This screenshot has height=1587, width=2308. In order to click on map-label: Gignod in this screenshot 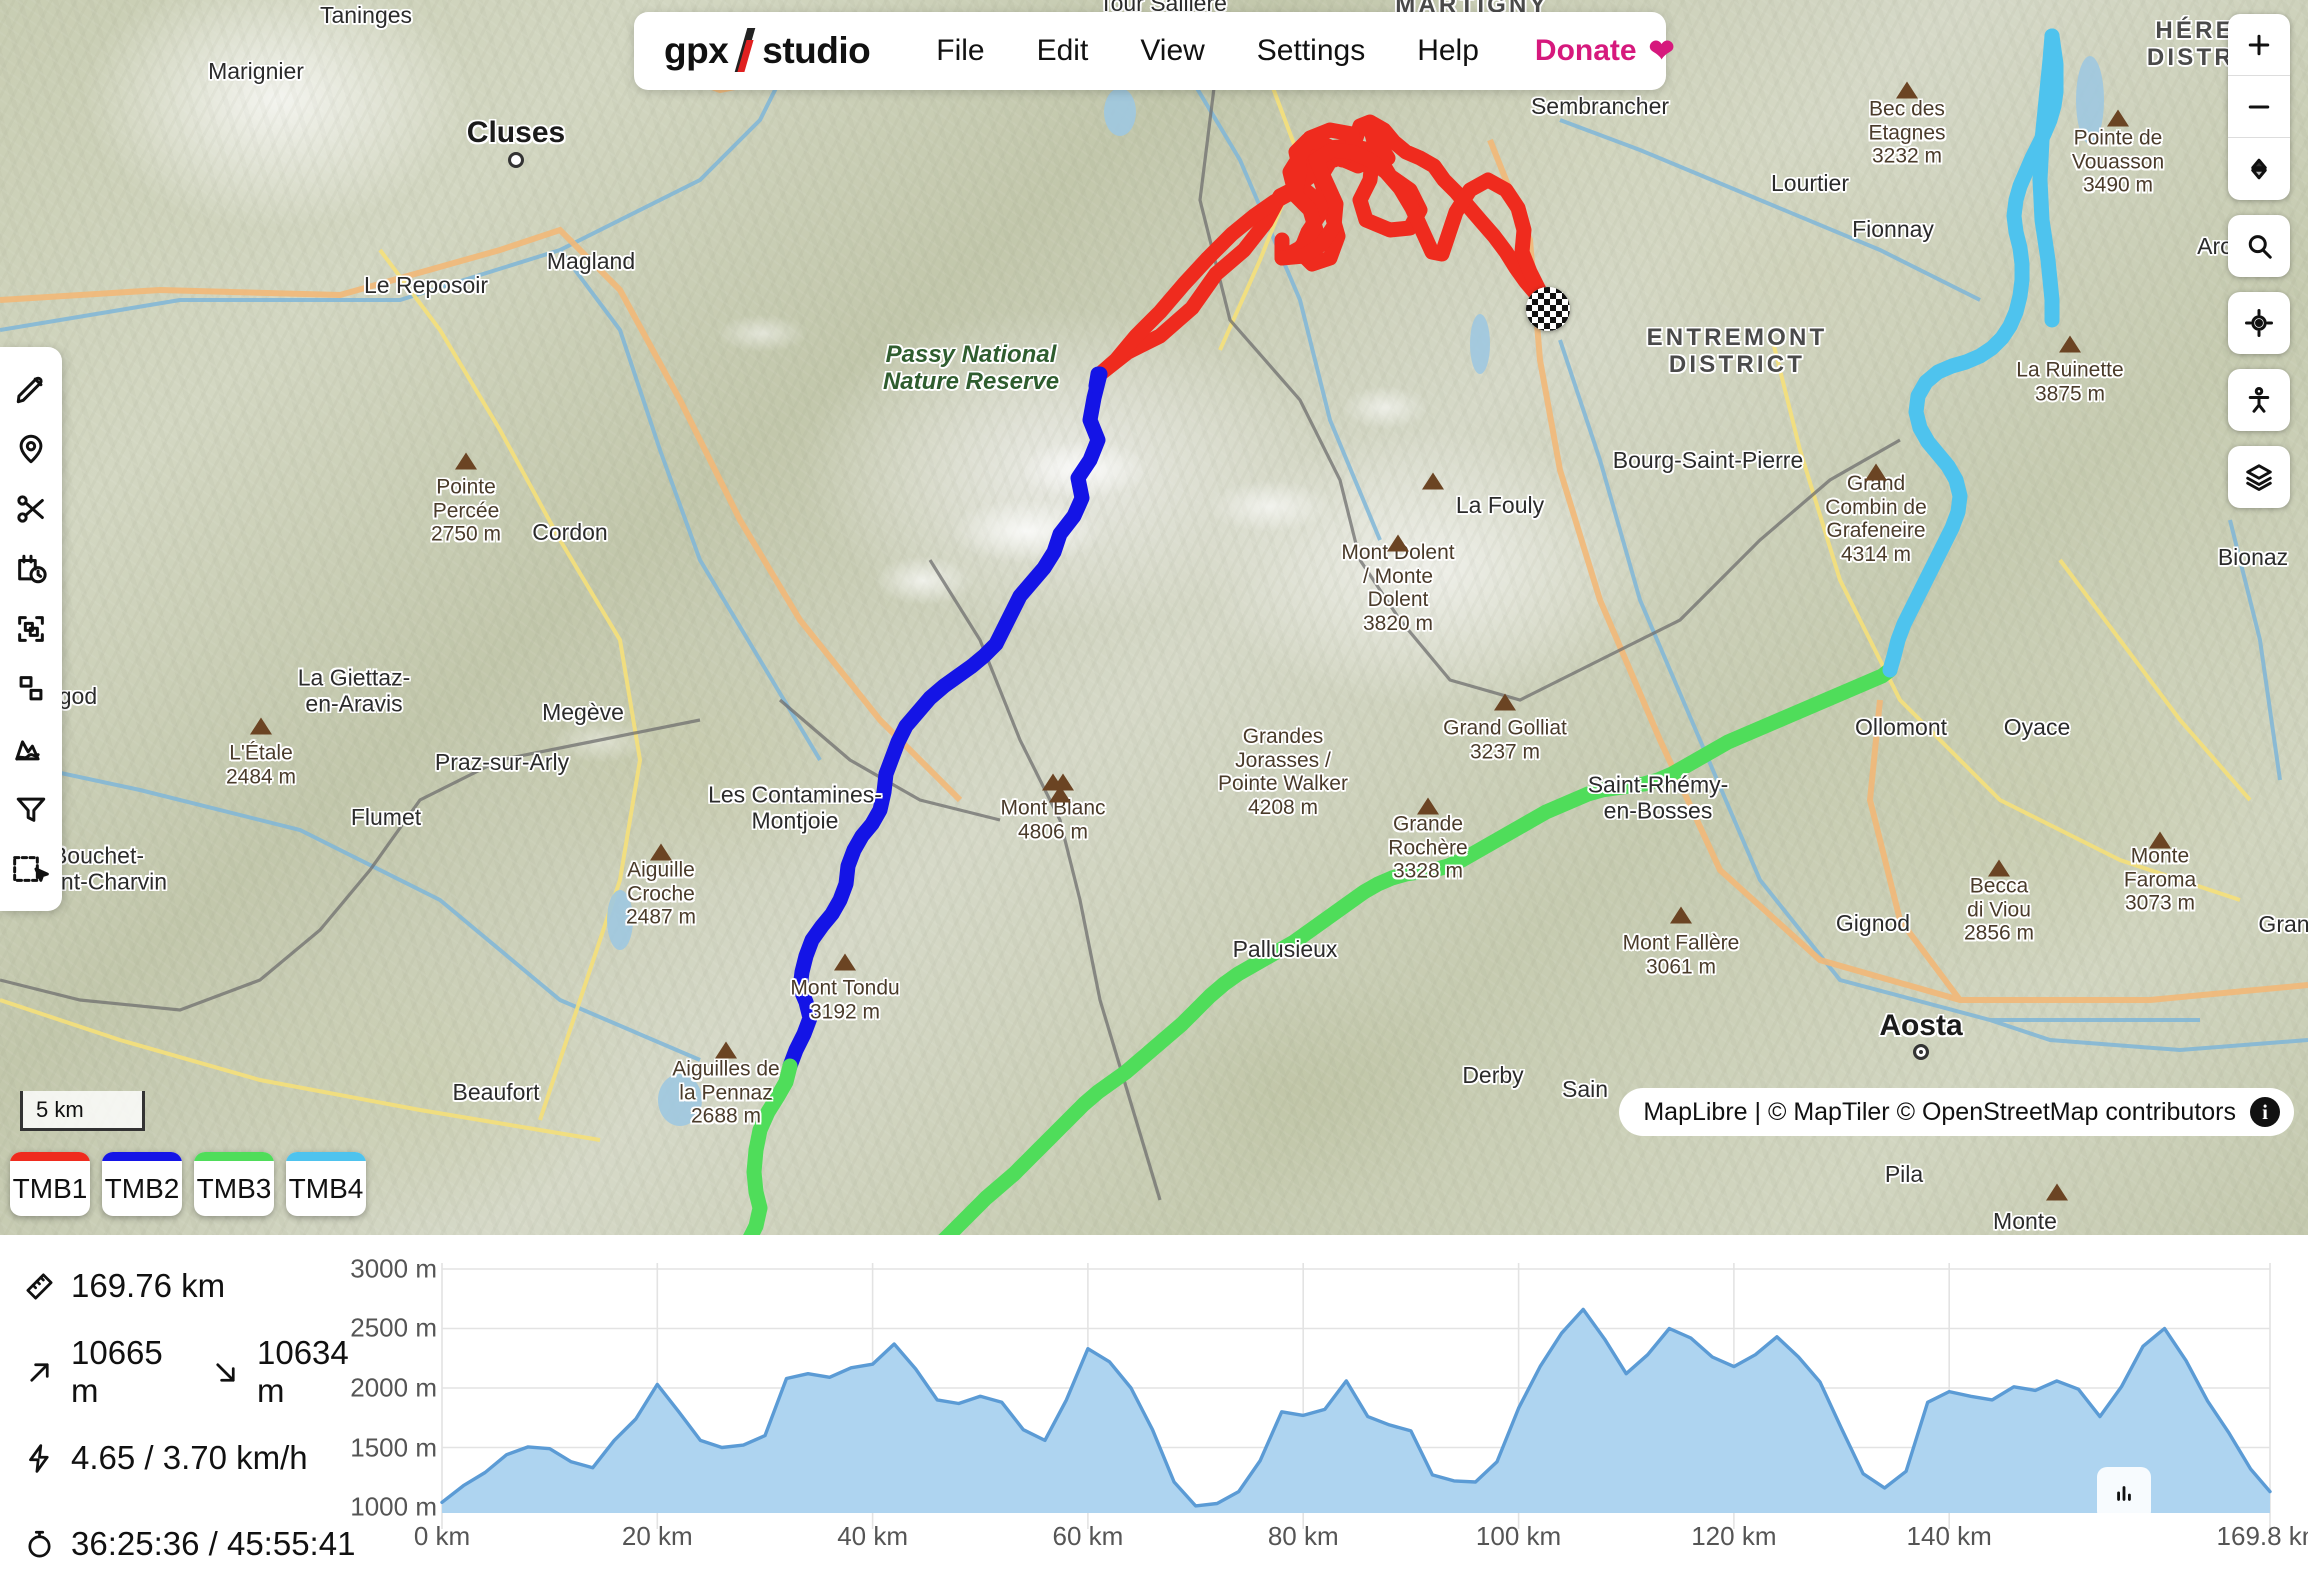, I will do `click(1873, 923)`.